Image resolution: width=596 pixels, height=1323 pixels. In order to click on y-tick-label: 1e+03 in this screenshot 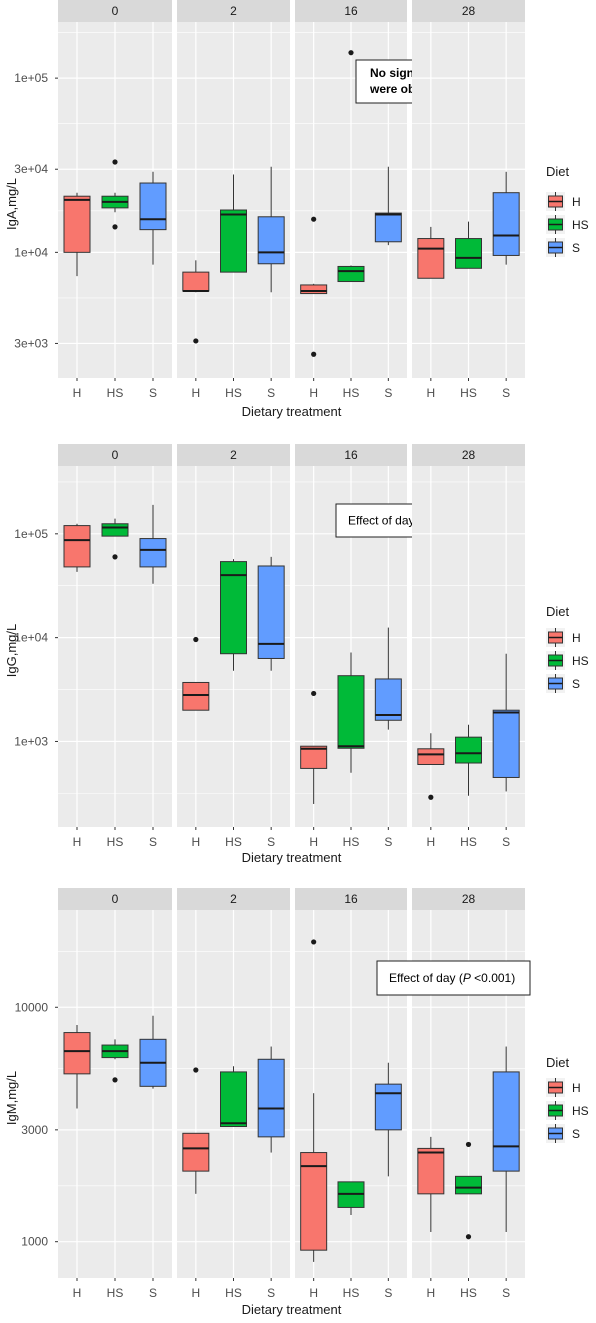, I will do `click(31, 741)`.